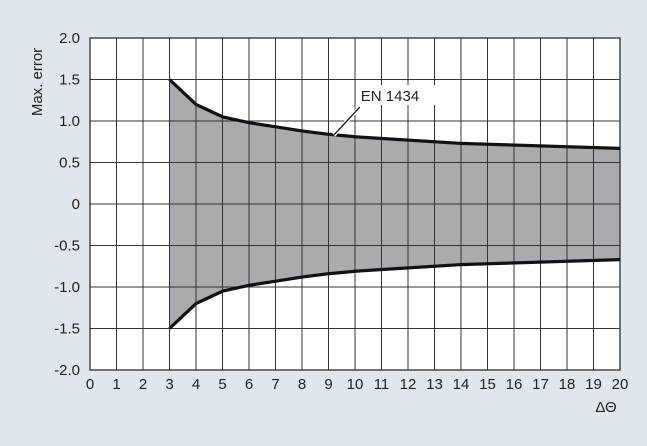 Image resolution: width=647 pixels, height=446 pixels. Describe the element at coordinates (394, 114) in the screenshot. I see `upper-limit-curve` at that location.